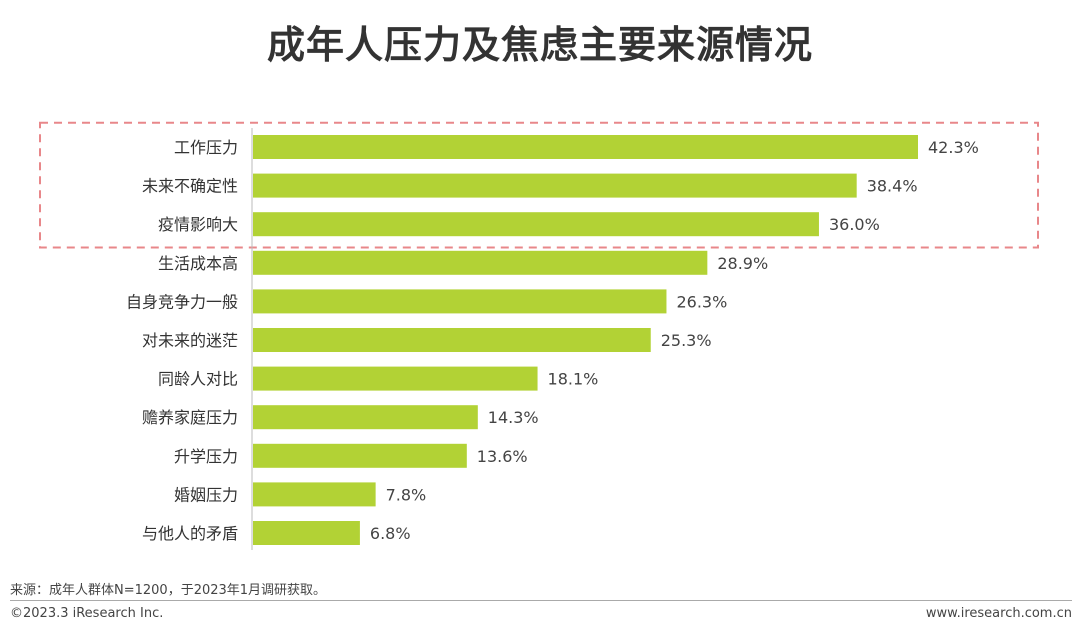  What do you see at coordinates (182, 301) in the screenshot?
I see `category-label: 自身竞争力一般` at bounding box center [182, 301].